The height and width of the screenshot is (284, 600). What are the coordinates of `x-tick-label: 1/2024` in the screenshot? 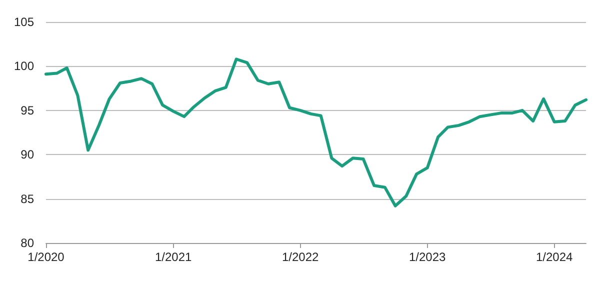 It's located at (555, 257).